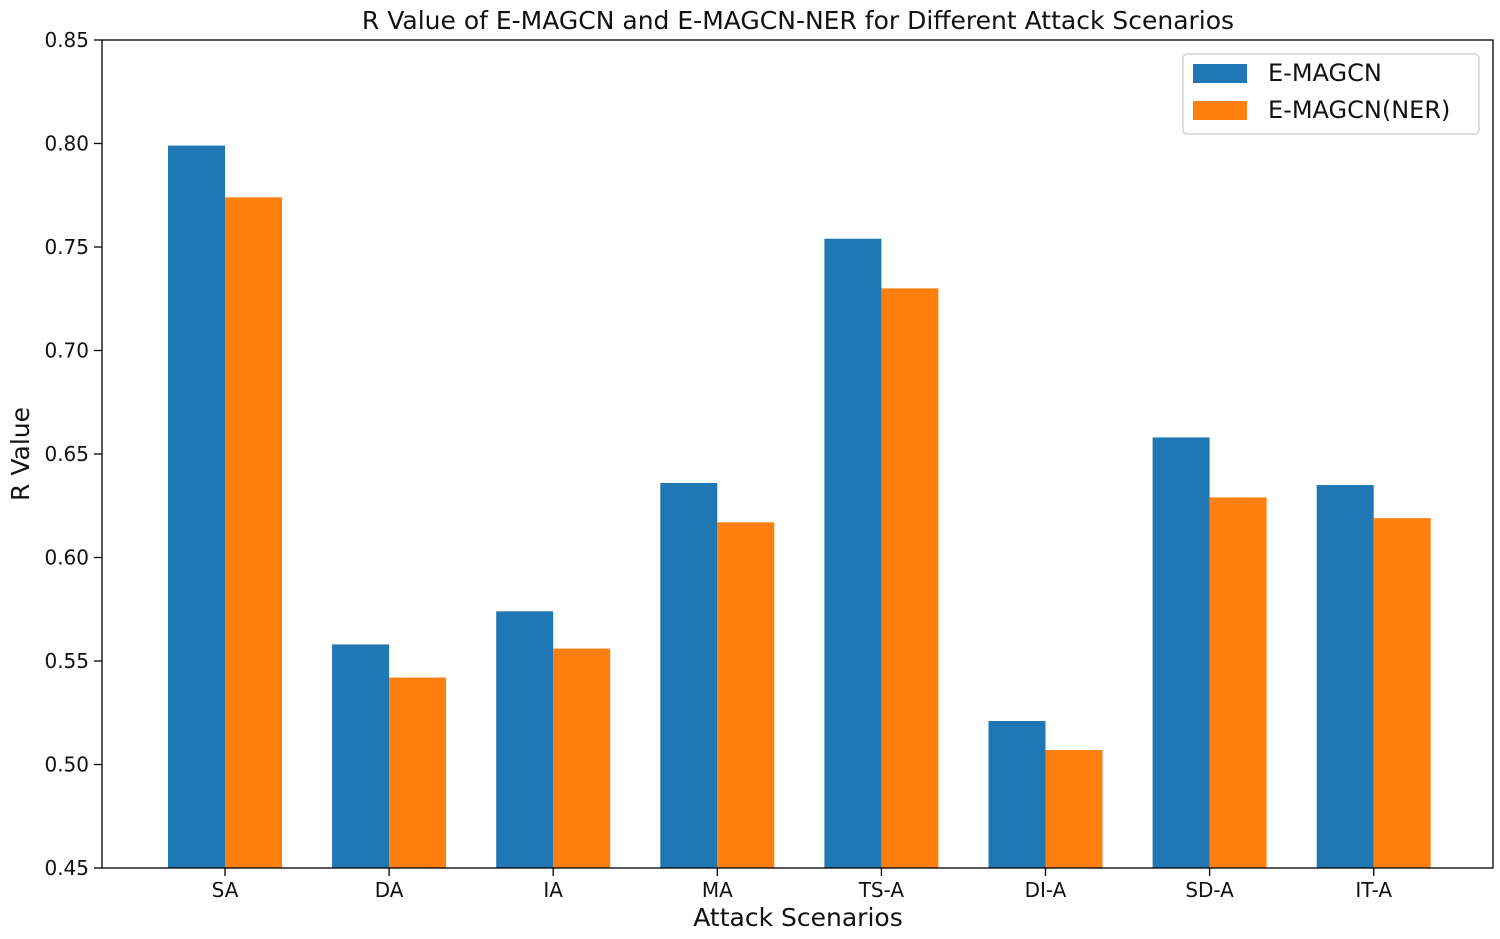  What do you see at coordinates (525, 739) in the screenshot?
I see `bar-e-magcn-ia` at bounding box center [525, 739].